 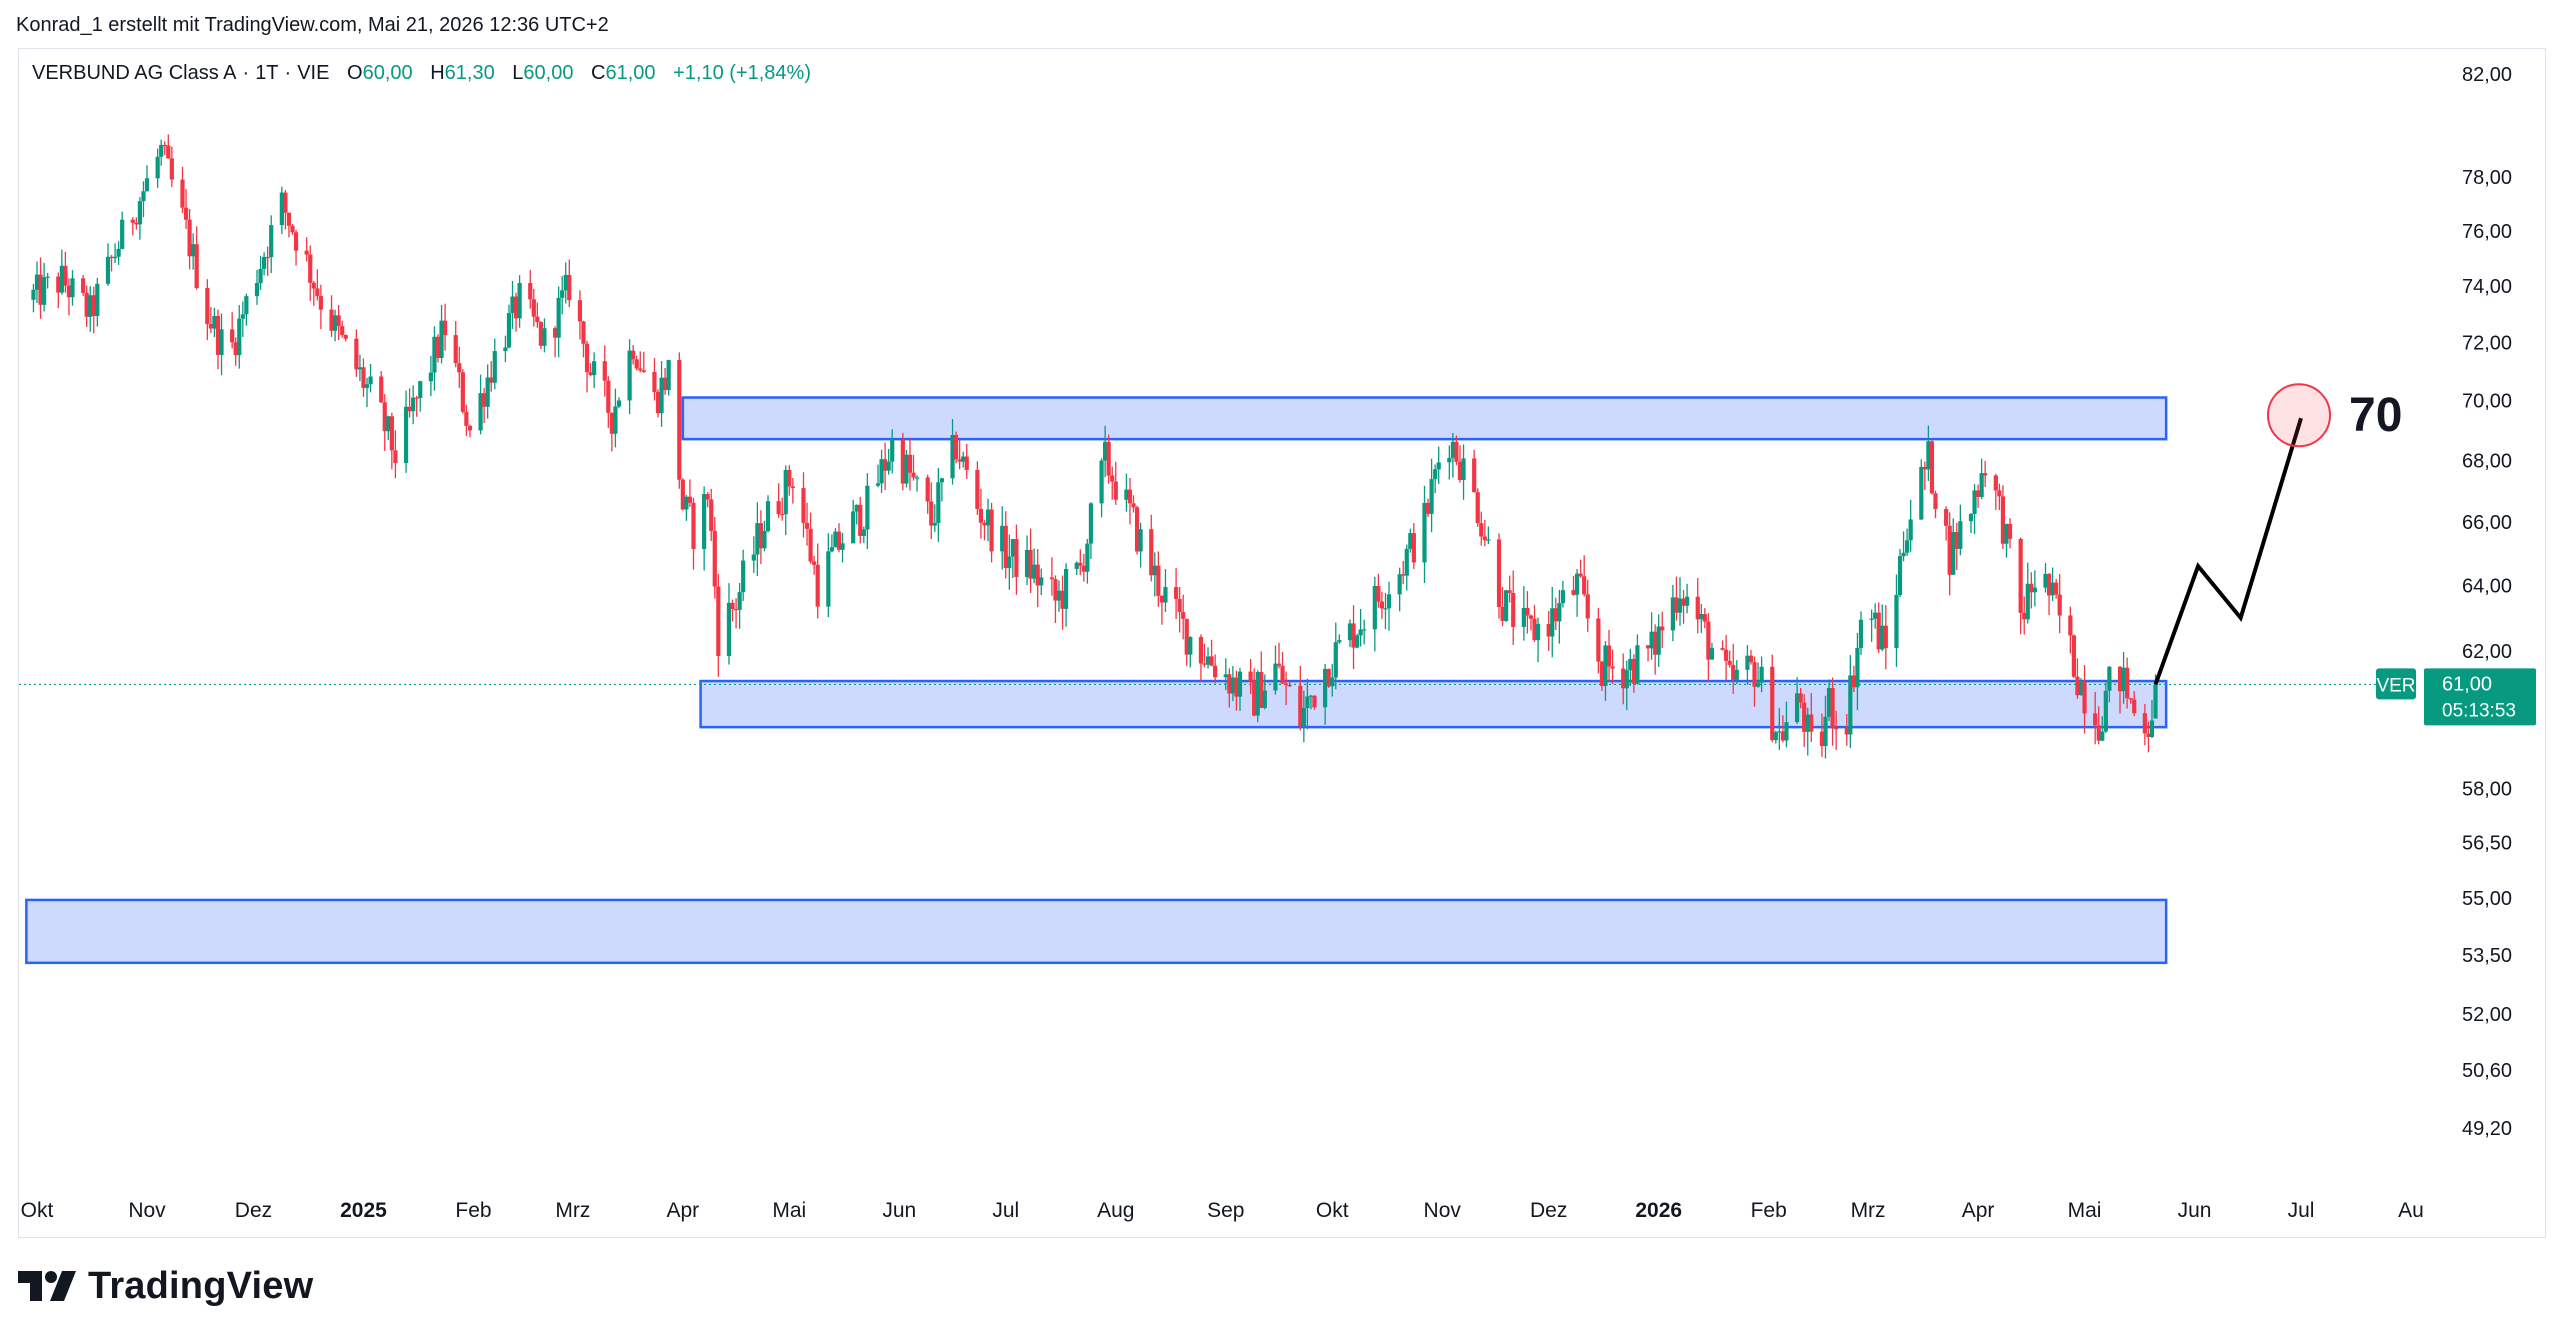 I want to click on y-axis-tick-label: 58,00, so click(x=2487, y=789).